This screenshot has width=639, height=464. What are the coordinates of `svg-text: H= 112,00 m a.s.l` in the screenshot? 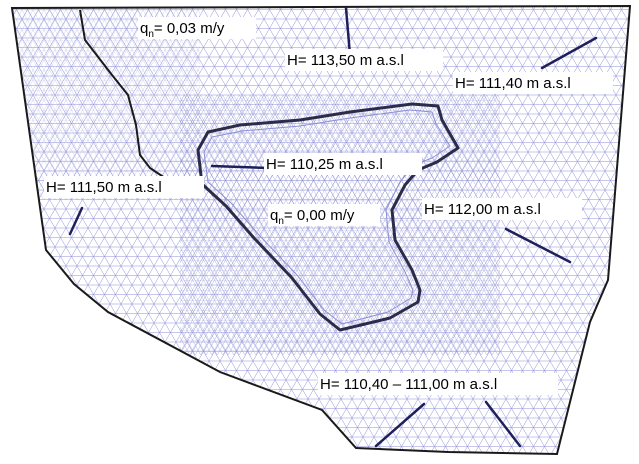 It's located at (482, 209).